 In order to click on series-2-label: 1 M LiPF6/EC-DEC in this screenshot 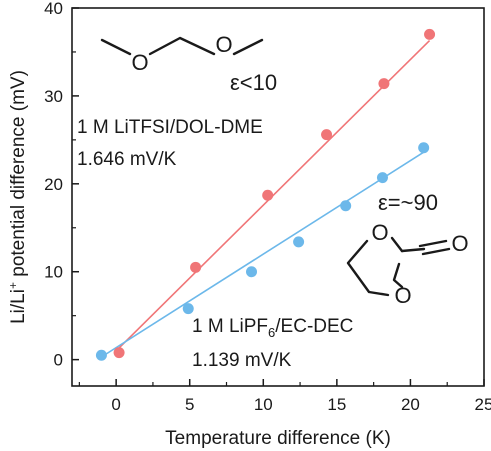, I will do `click(272, 328)`.